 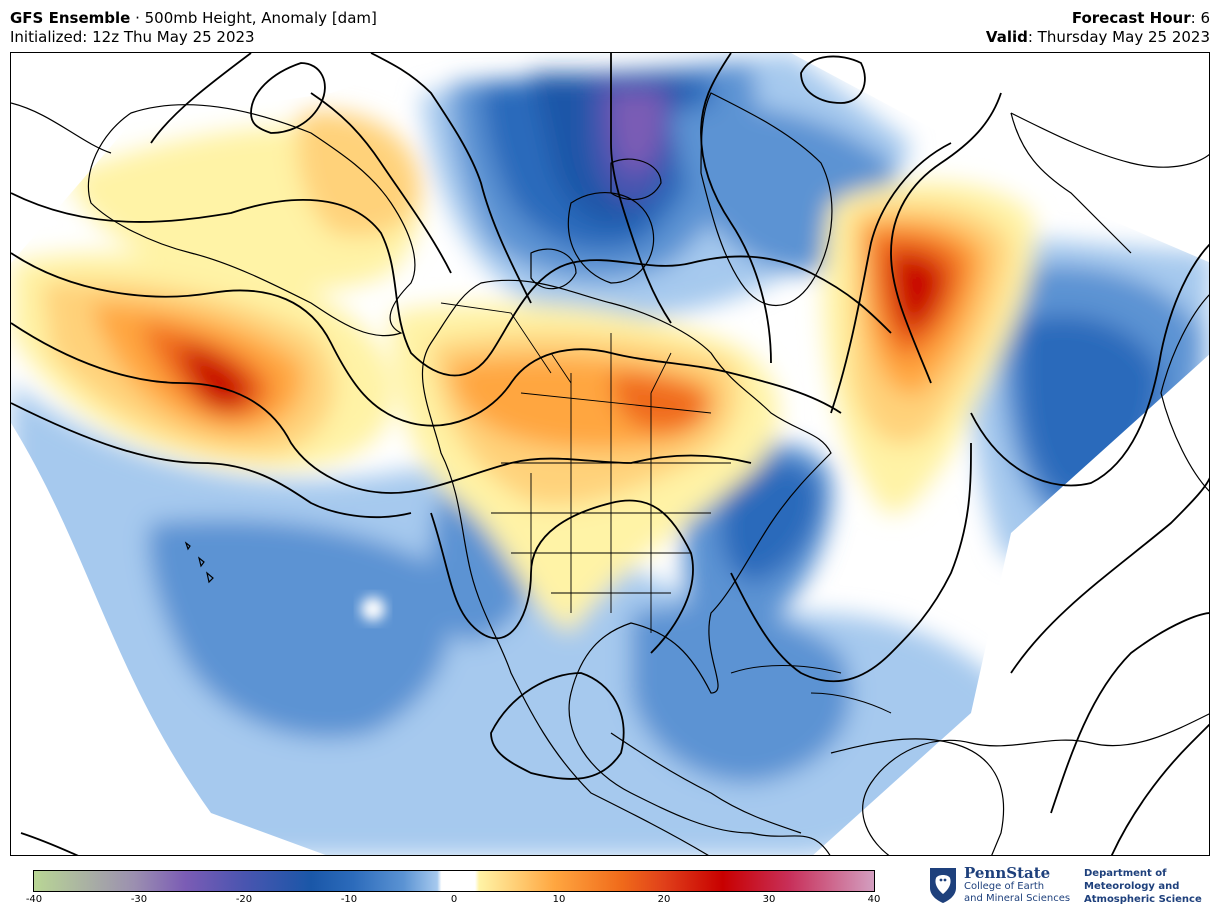 I want to click on colorbar-tick-label: -30, so click(x=139, y=899).